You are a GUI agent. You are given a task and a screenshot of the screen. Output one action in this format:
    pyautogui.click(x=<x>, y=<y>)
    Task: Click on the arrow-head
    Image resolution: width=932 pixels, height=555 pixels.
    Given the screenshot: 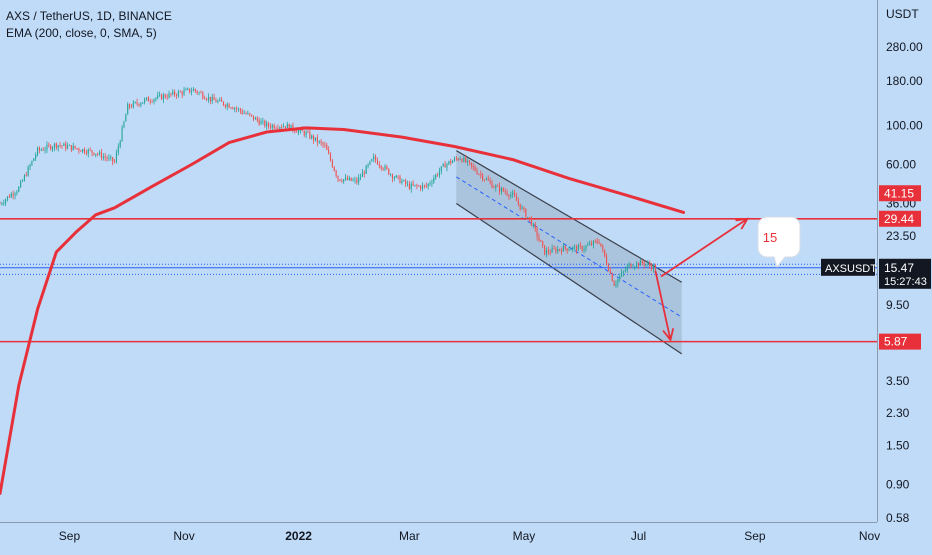 What is the action you would take?
    pyautogui.click(x=668, y=335)
    